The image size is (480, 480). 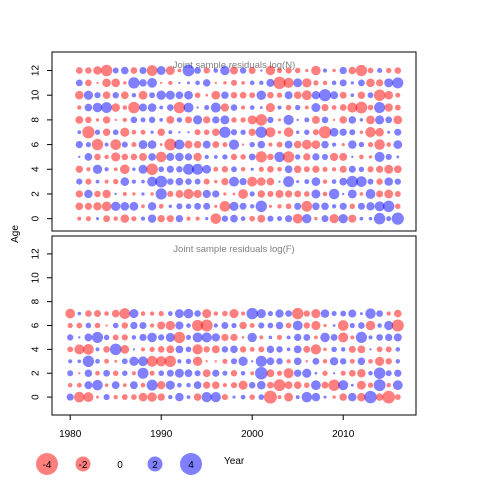 I want to click on x-tick-label: 2010, so click(x=343, y=434).